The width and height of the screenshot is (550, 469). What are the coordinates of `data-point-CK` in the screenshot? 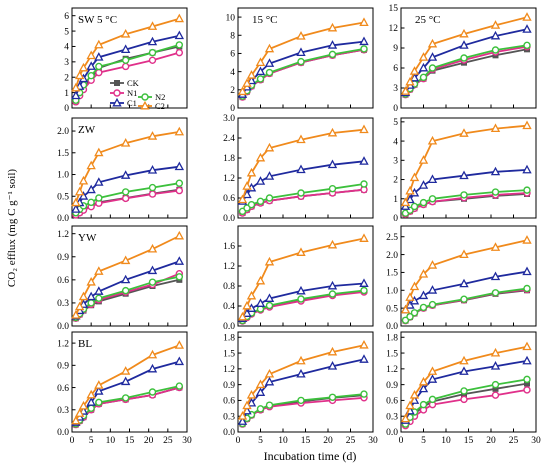 It's located at (527, 383).